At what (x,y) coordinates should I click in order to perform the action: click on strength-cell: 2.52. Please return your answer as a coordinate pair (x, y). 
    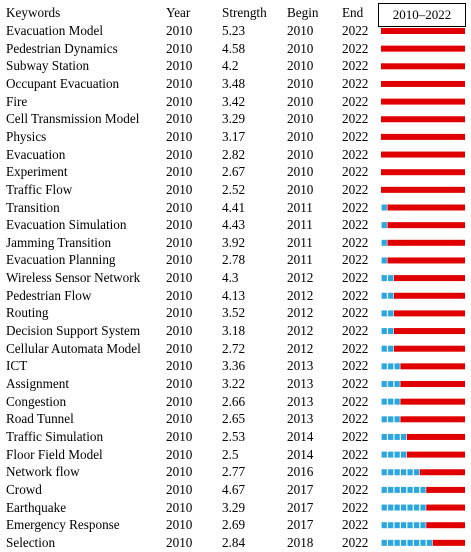
    Looking at the image, I should click on (234, 189).